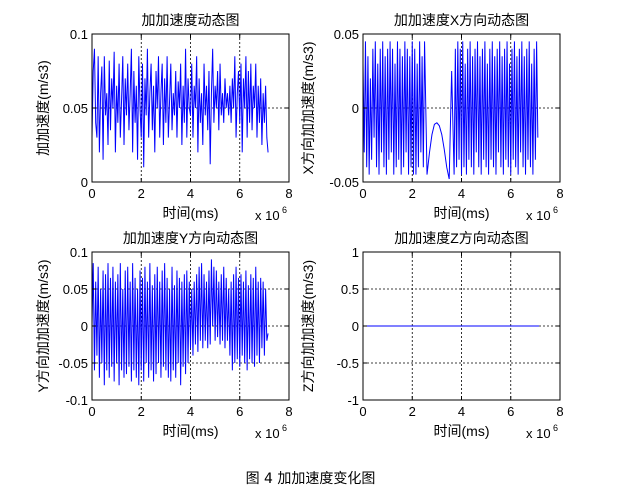  What do you see at coordinates (308, 108) in the screenshot?
I see `y-axis-label: X方向加加速度(m/s3)` at bounding box center [308, 108].